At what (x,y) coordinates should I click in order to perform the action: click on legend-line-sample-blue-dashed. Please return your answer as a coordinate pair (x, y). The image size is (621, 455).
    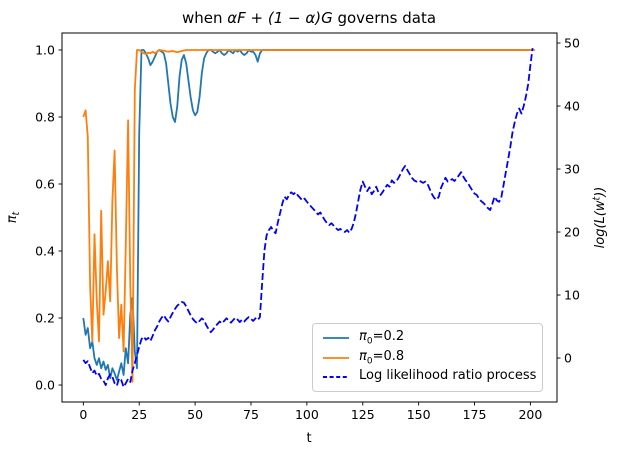
    Looking at the image, I should click on (336, 377).